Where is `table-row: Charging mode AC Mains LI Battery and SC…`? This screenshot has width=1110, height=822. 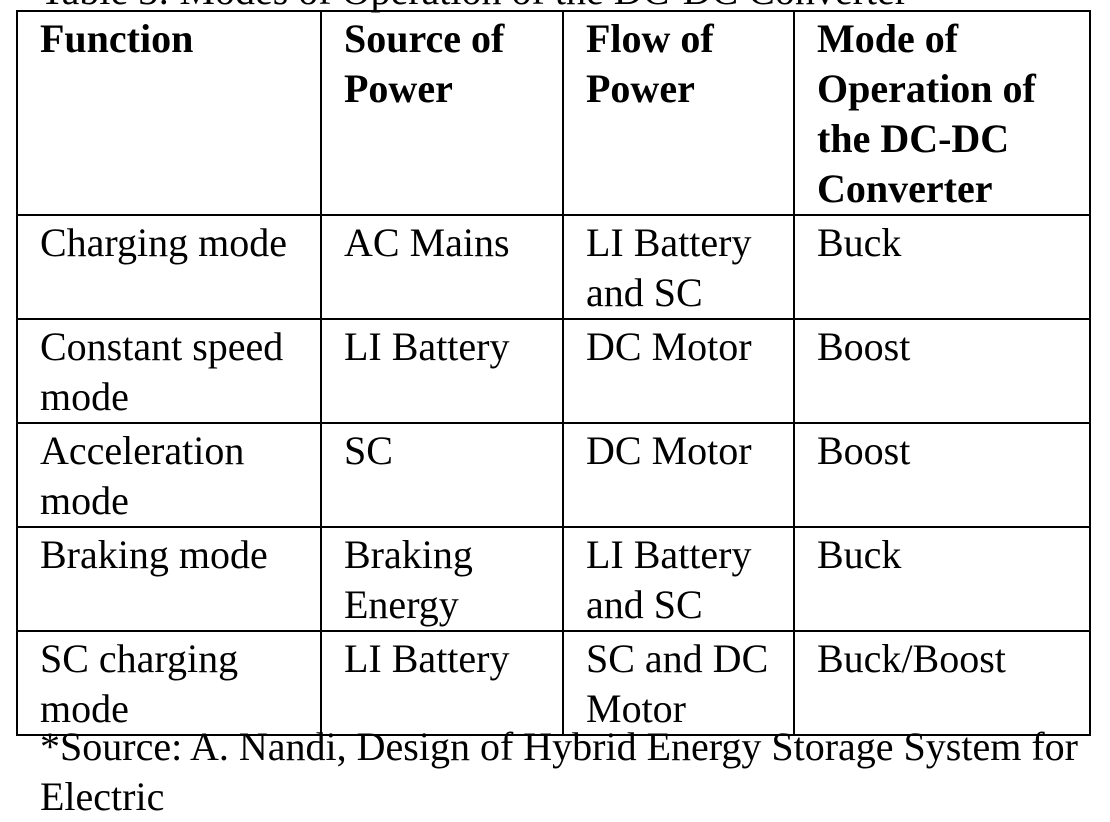
table-row: Charging mode AC Mains LI Battery and SC… is located at coordinates (553, 267).